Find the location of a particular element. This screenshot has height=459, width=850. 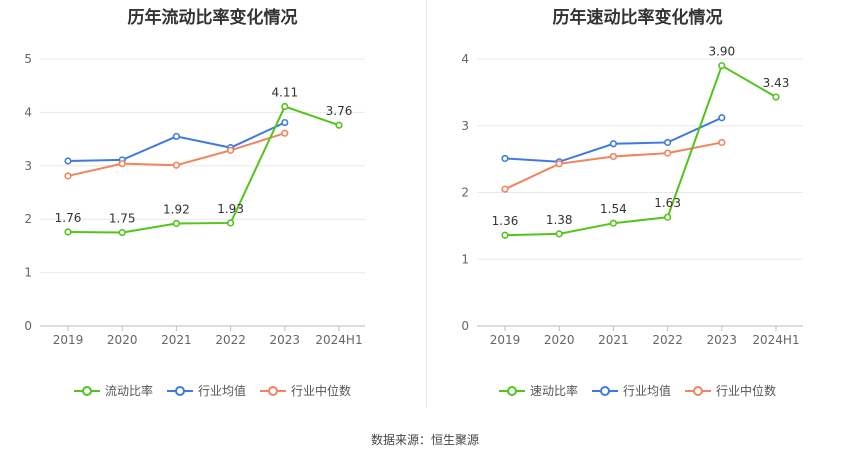

chart-title: 历年速动比率变化情况 is located at coordinates (637, 18).